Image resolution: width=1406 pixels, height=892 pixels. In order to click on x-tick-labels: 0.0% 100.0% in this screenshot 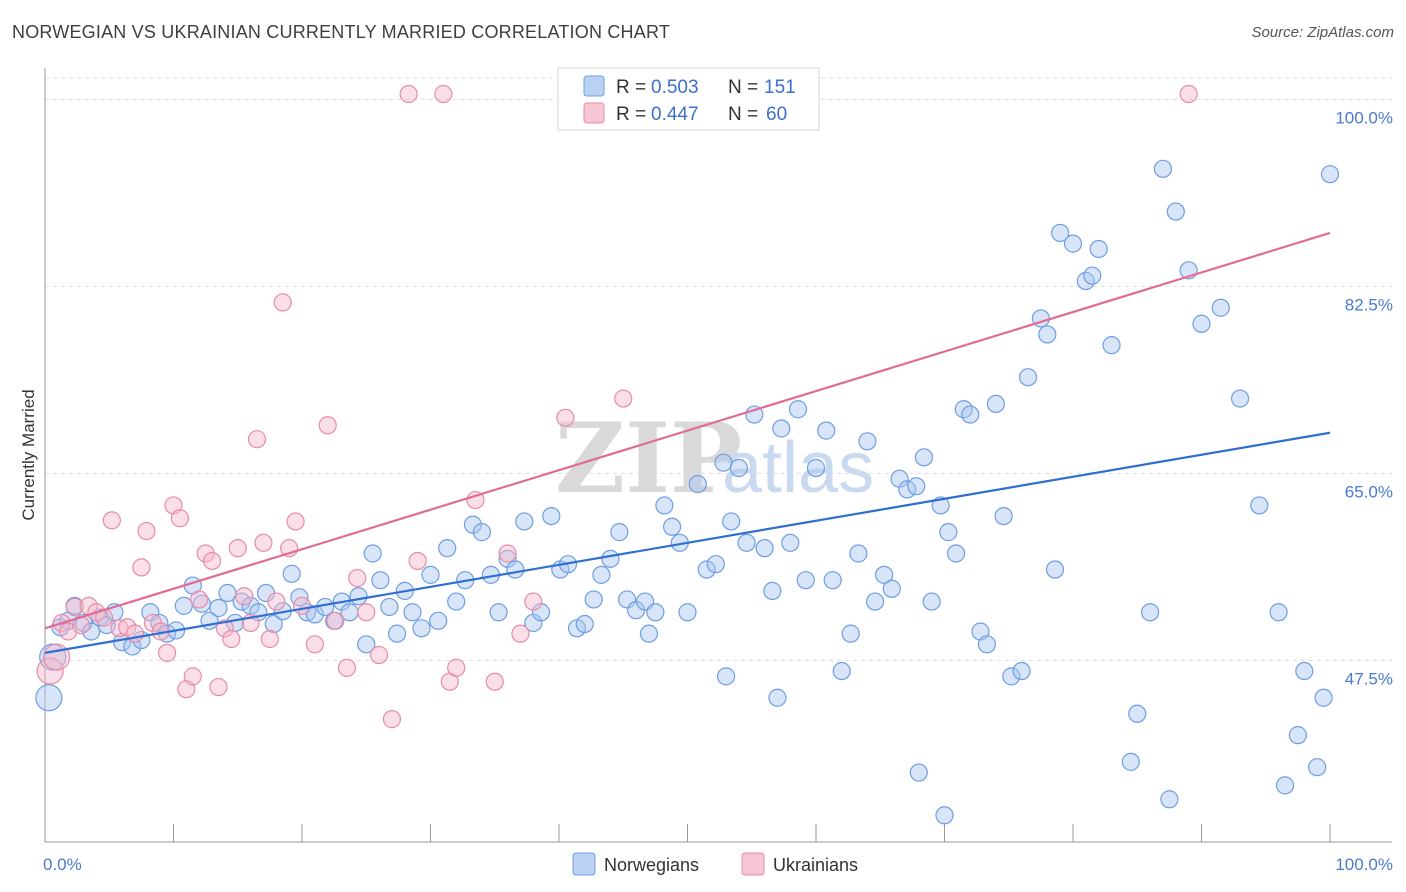, I will do `click(718, 864)`.